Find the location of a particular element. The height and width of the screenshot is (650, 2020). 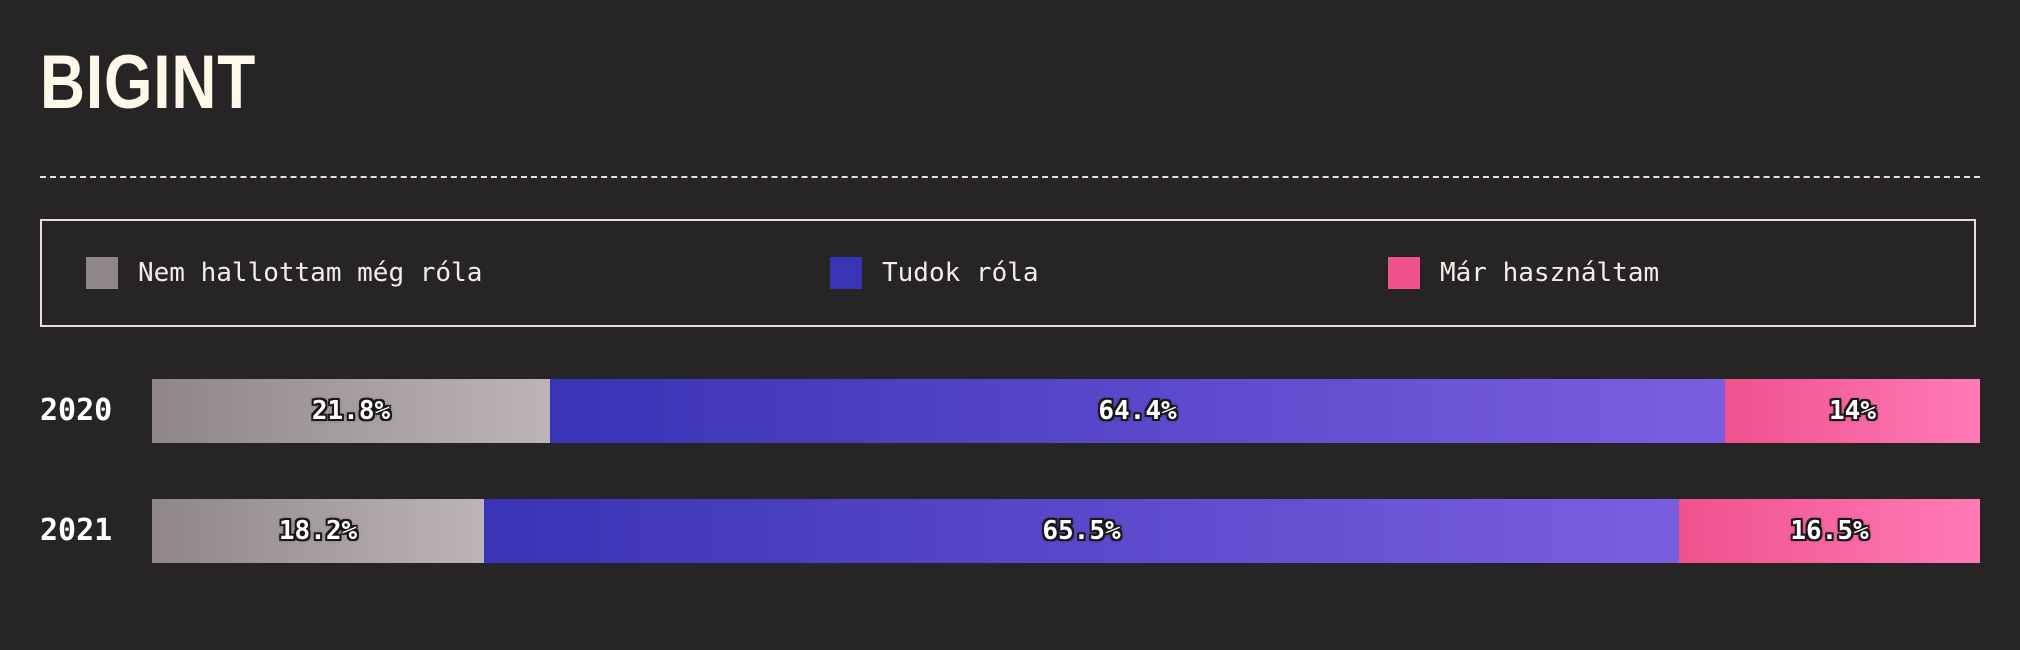

data-label-2021-not-heard: 18.2% is located at coordinates (318, 531).